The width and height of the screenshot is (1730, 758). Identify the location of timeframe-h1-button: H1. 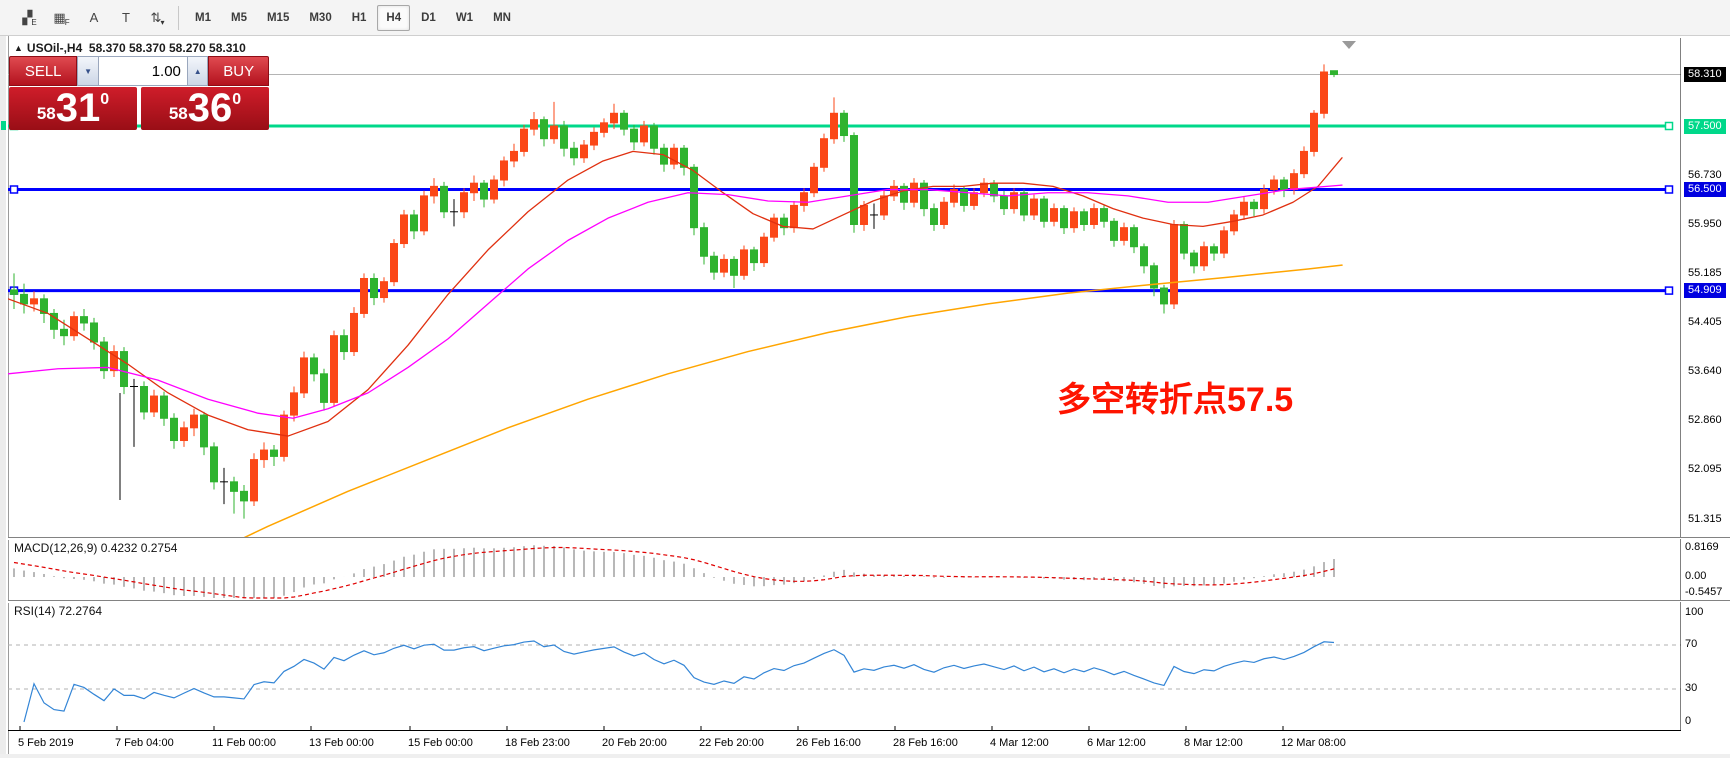
(359, 17).